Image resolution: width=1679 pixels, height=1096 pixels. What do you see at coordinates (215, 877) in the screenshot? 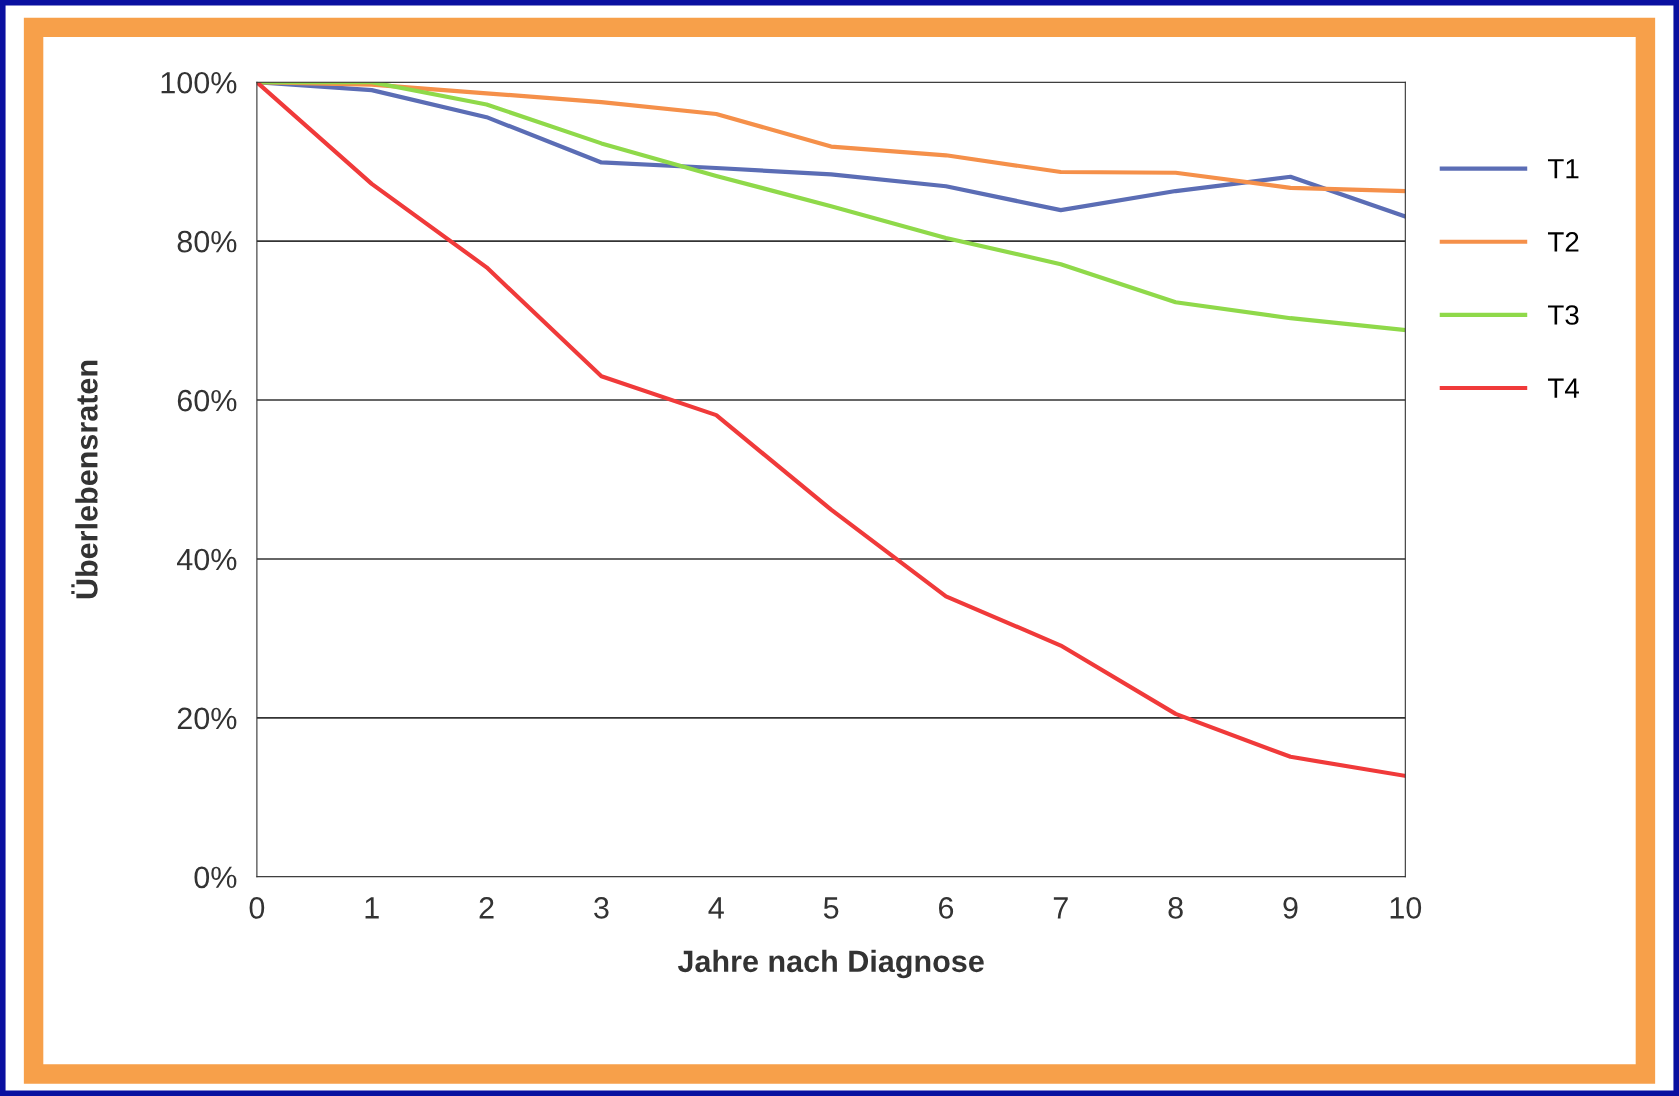
I see `y-tick-label: 0%` at bounding box center [215, 877].